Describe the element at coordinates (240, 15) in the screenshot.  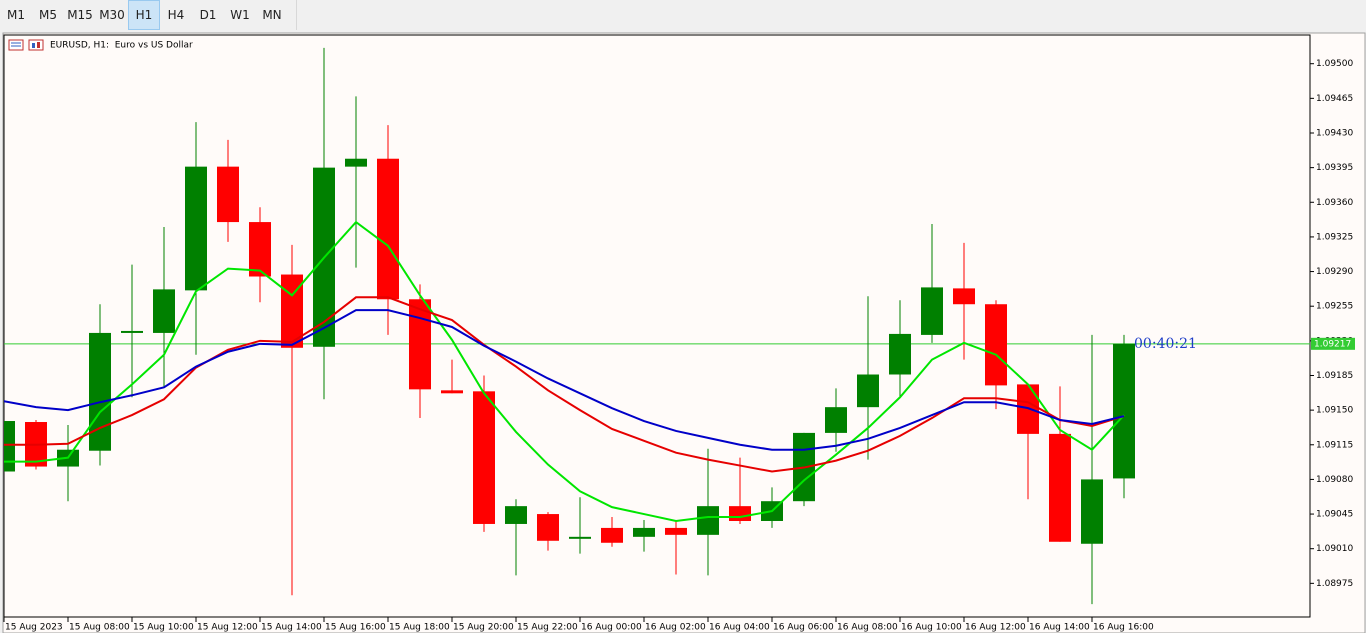
I see `timeframe-button: W1` at that location.